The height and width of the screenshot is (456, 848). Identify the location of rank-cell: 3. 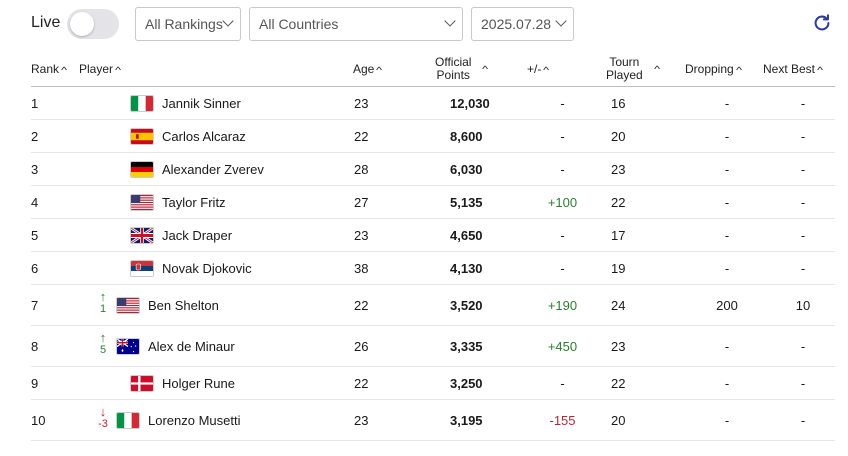
(55, 169).